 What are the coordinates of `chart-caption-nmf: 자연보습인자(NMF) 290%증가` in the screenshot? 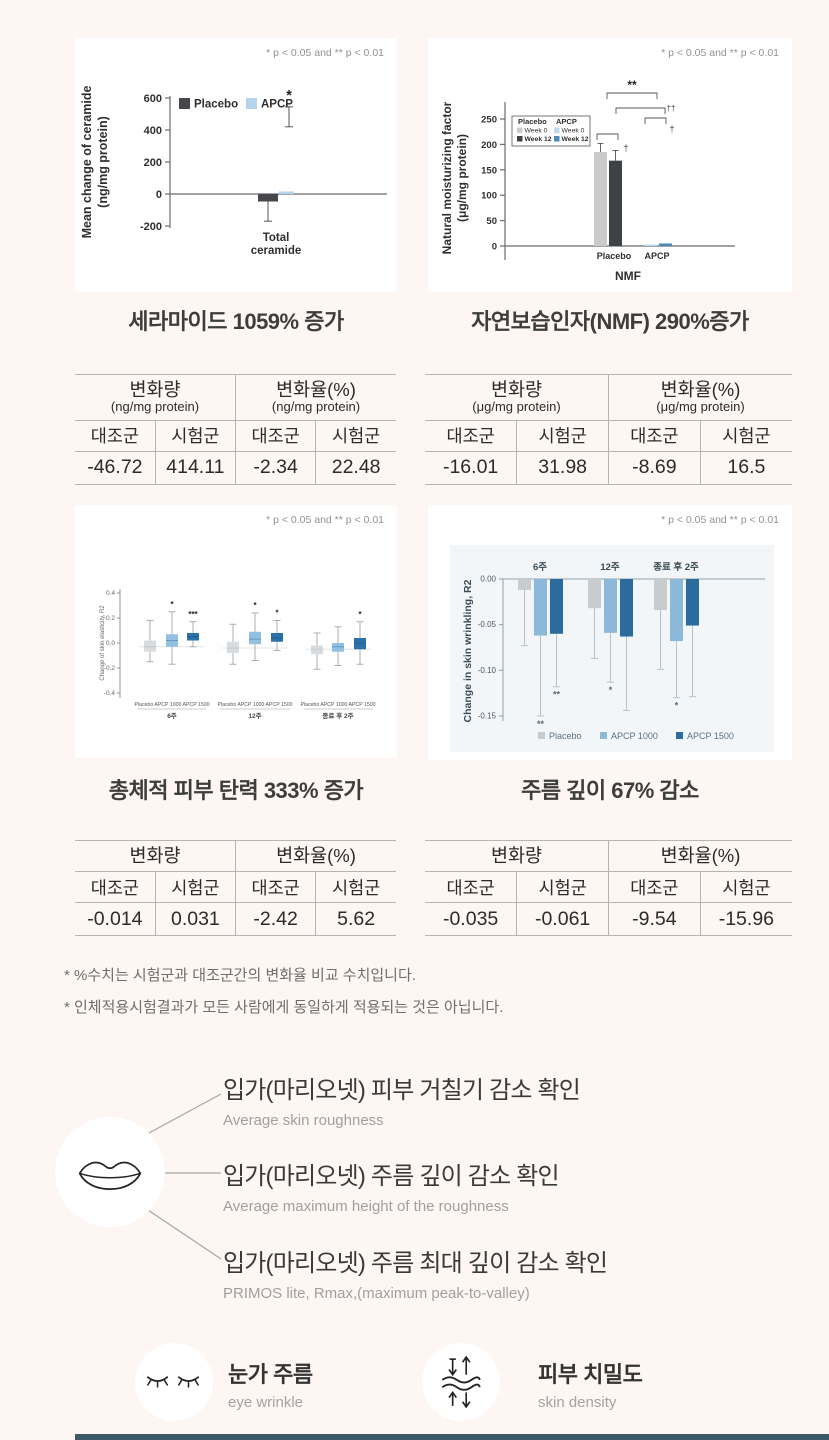 It's located at (610, 321).